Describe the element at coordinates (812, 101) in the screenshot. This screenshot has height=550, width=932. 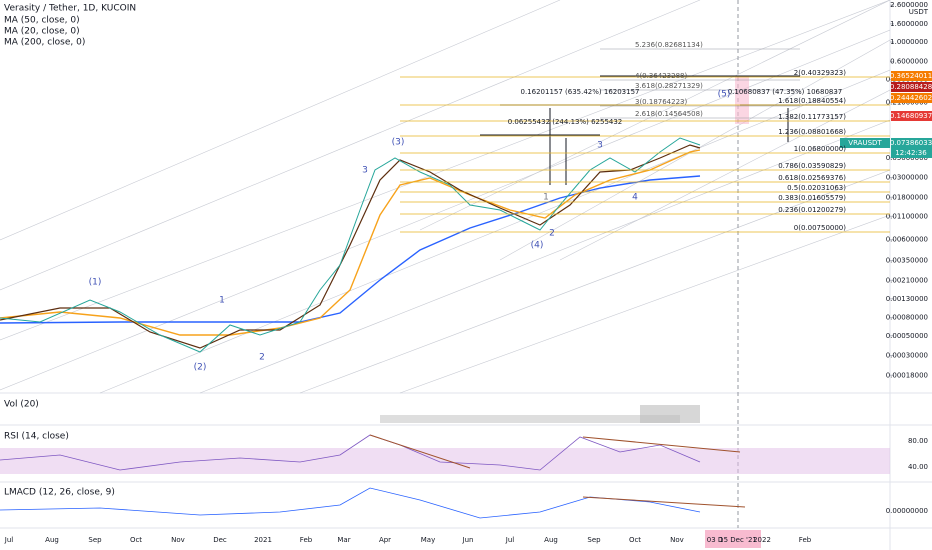
I see `fib-label: 1.618(0.18840554)` at that location.